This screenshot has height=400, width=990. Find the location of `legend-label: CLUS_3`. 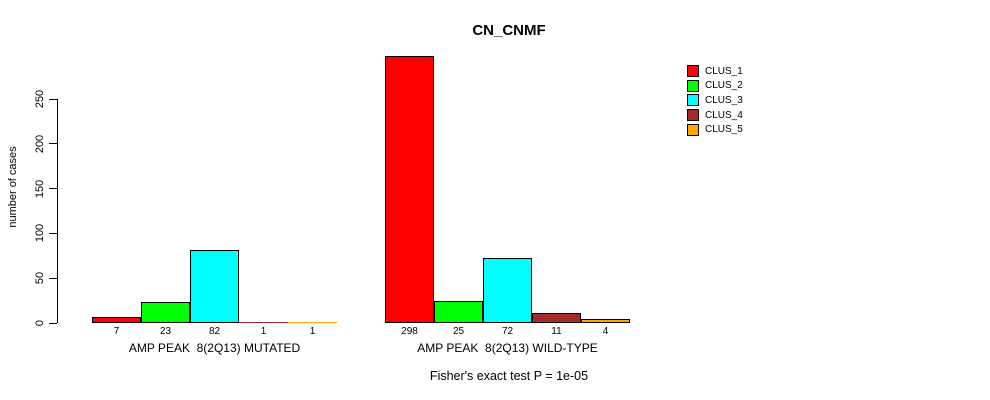

legend-label: CLUS_3 is located at coordinates (724, 100).